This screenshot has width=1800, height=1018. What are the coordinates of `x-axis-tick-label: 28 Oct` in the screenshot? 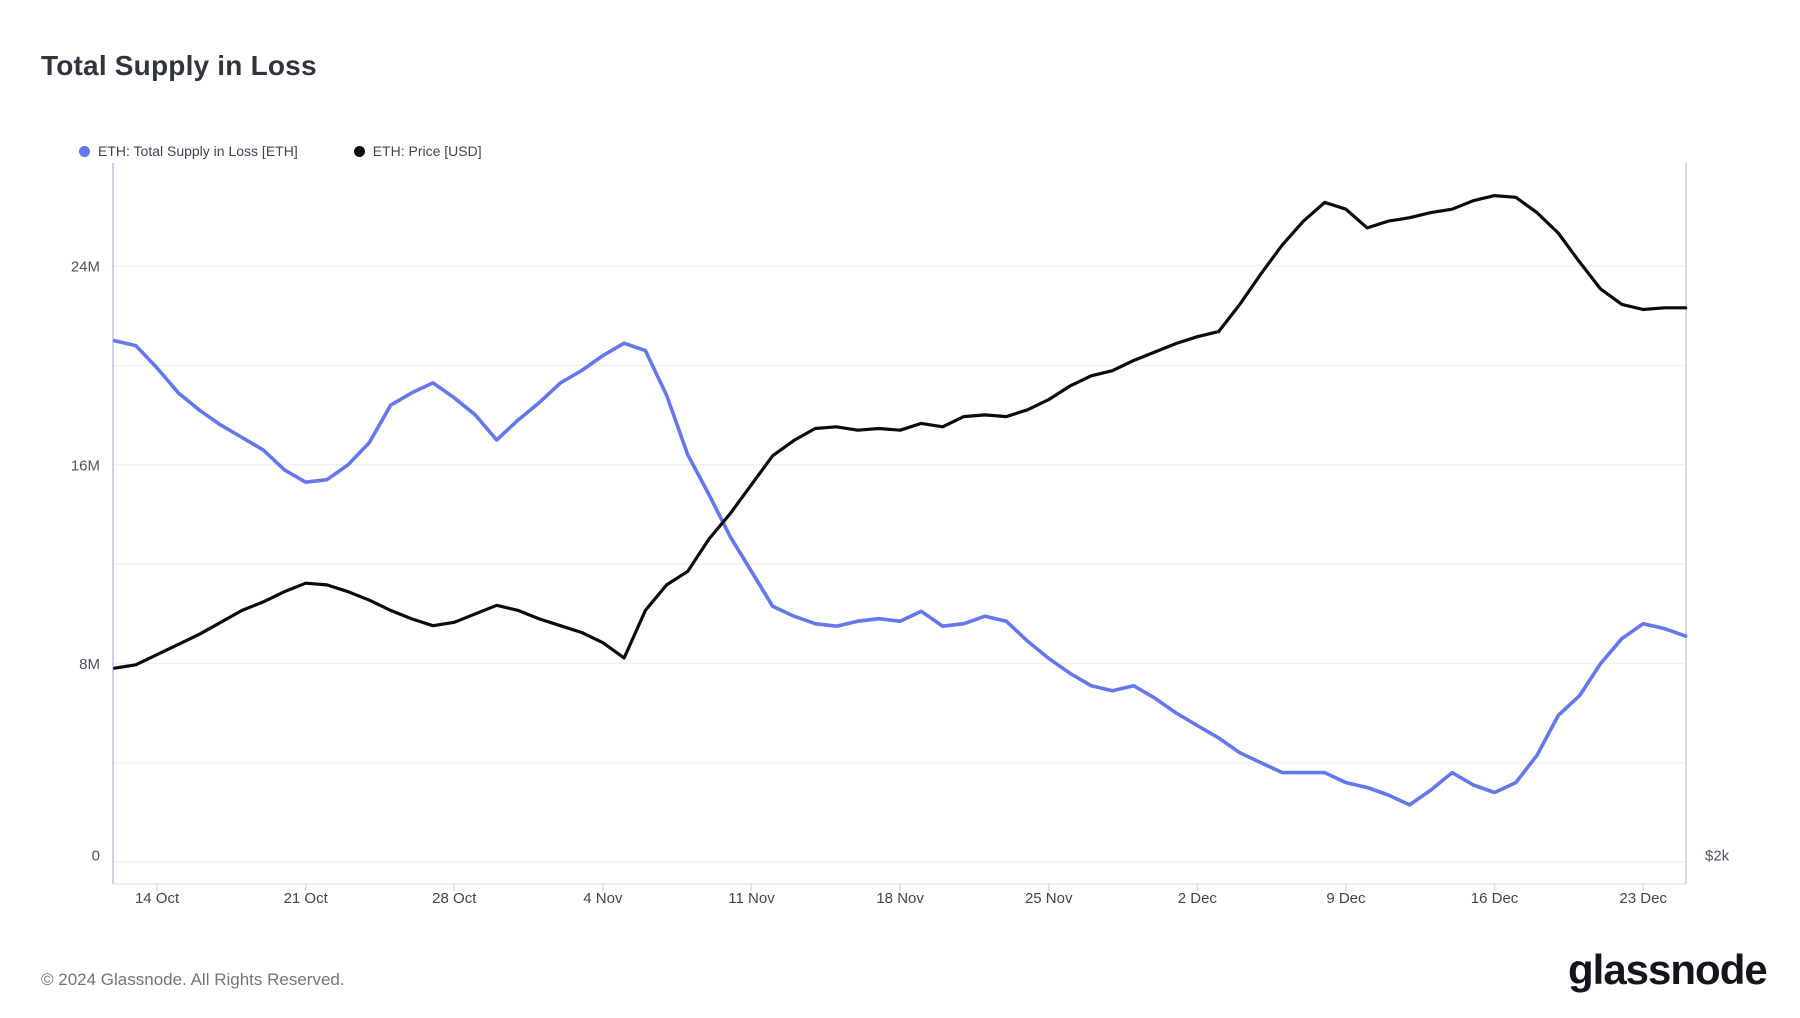 It's located at (454, 898).